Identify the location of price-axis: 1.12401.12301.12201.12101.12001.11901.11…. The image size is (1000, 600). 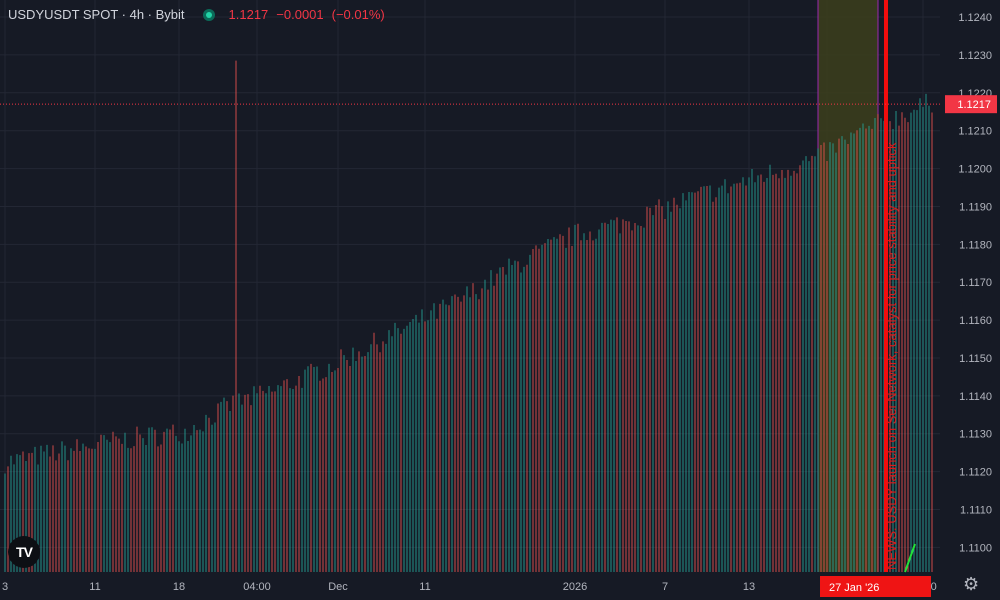
(975, 283).